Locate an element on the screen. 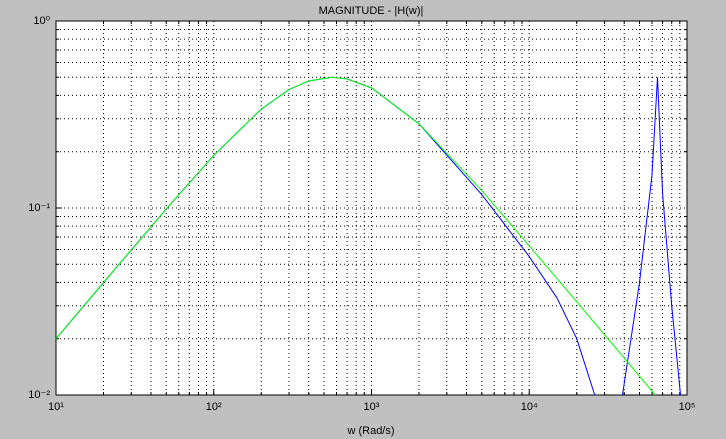  y-tick-label: 10⁻² is located at coordinates (39, 395).